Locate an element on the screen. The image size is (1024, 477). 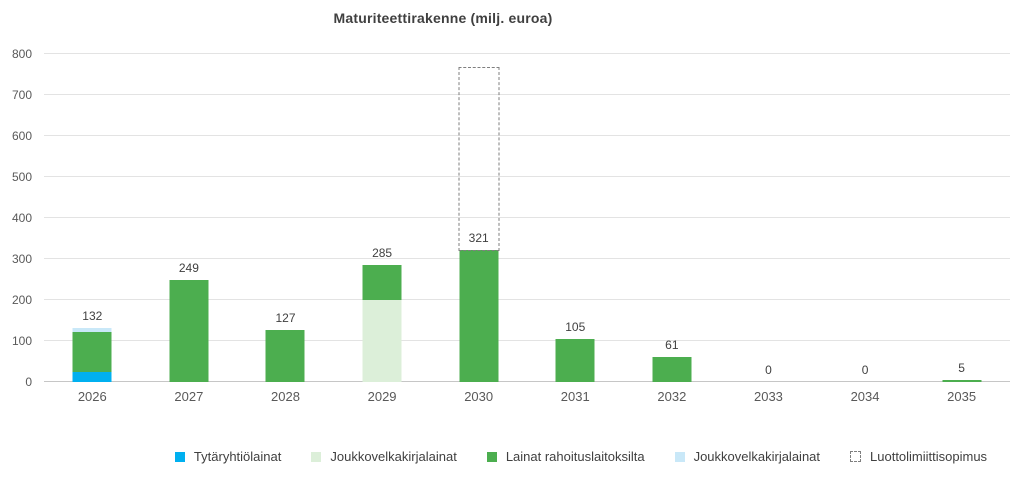
bar-segment-2030 is located at coordinates (479, 316).